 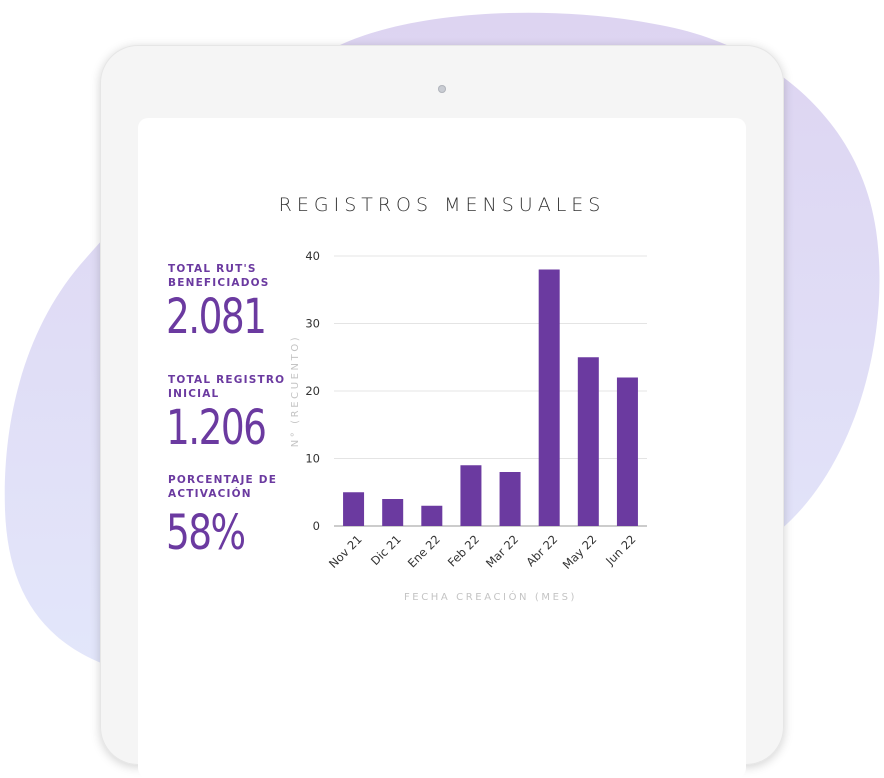 I want to click on x-axis-title: FECHA CREACIÓN (MES), so click(x=490, y=596).